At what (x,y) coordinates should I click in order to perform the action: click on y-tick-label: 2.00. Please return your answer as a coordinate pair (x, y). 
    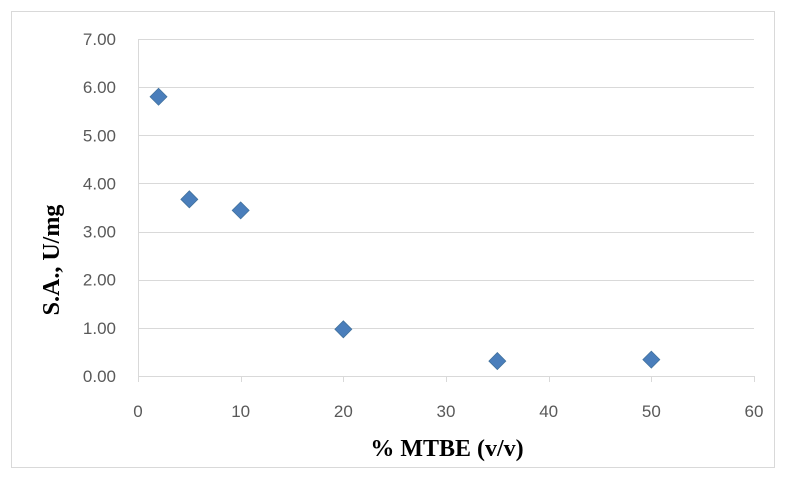
    Looking at the image, I should click on (99, 280).